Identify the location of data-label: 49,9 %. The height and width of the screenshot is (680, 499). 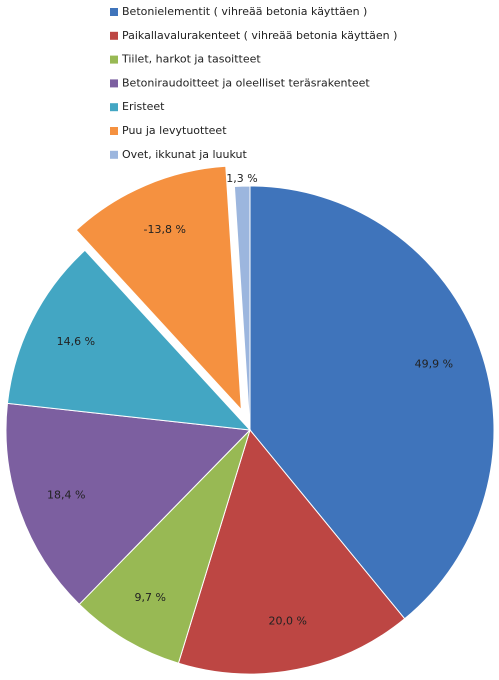
(434, 363).